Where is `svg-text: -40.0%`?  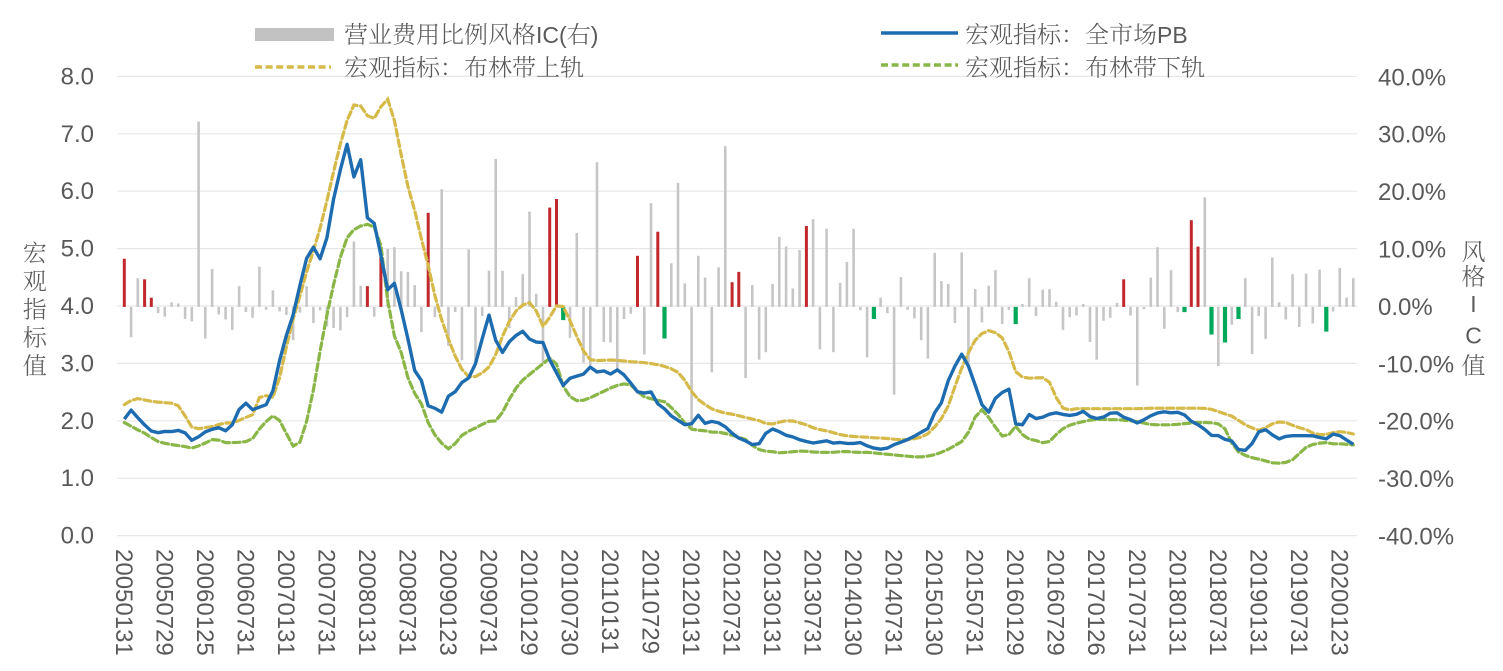
svg-text: -40.0% is located at coordinates (1416, 537).